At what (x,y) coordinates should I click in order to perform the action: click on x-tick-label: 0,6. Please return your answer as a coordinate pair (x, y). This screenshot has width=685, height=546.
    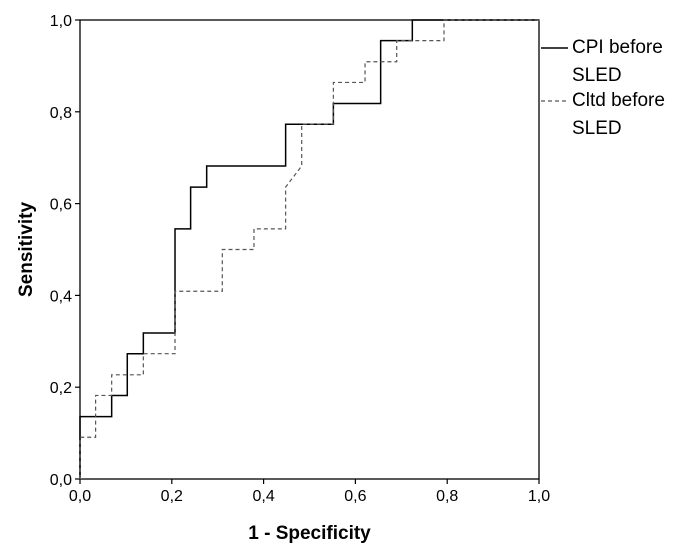
    Looking at the image, I should click on (355, 496).